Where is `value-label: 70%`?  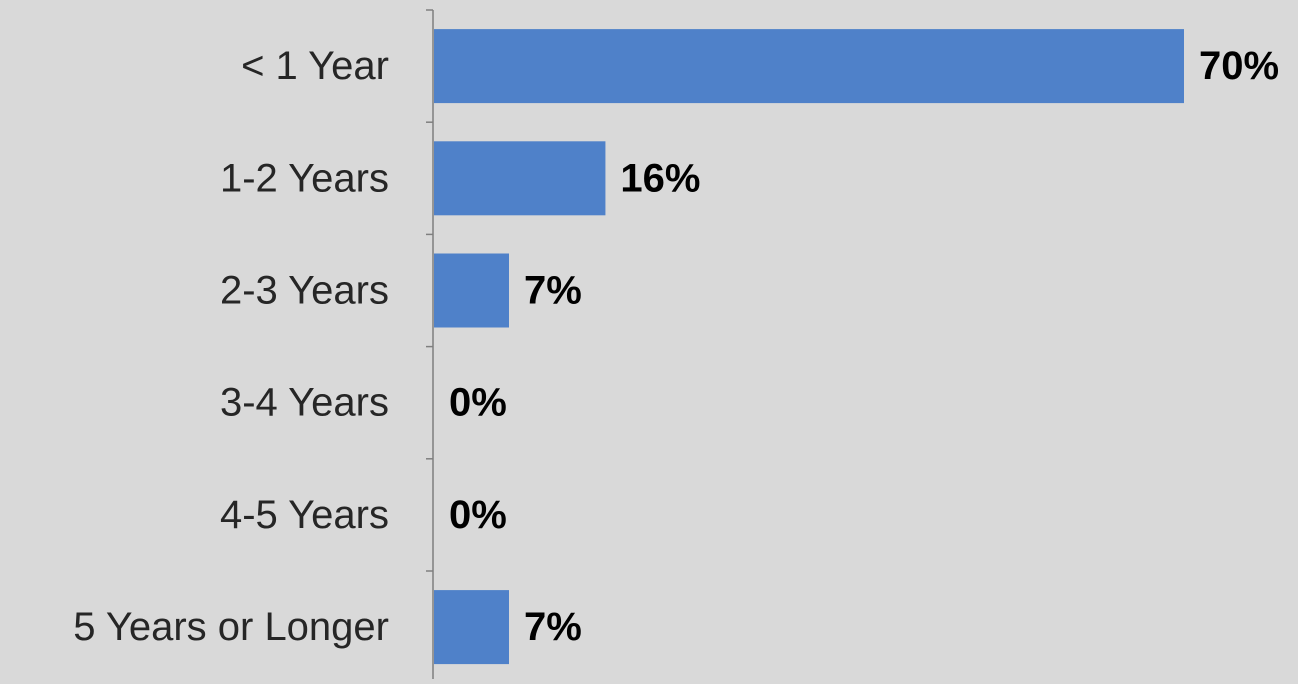 value-label: 70% is located at coordinates (1239, 66).